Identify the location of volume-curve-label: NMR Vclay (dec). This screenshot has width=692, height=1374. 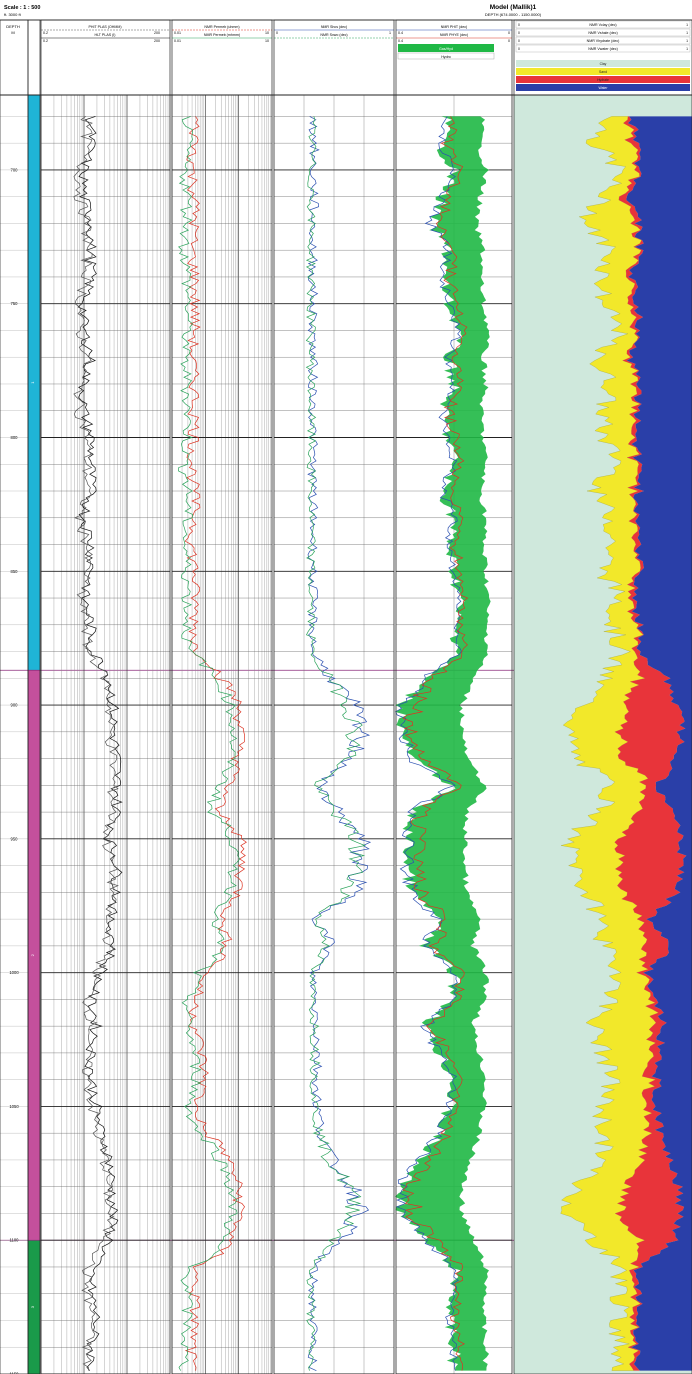
(602, 25).